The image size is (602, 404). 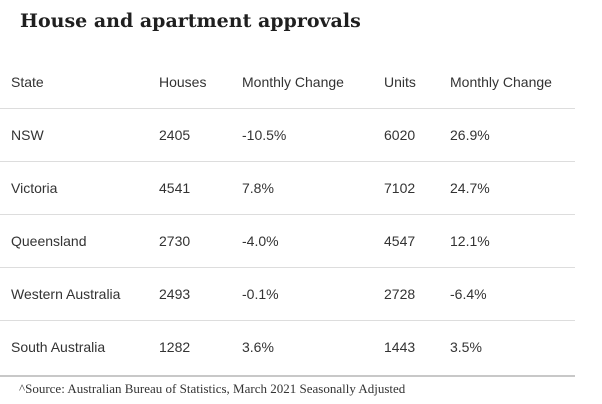 I want to click on table-row: Victoria 4541 7.8% 7102 24.7%, so click(x=287, y=188).